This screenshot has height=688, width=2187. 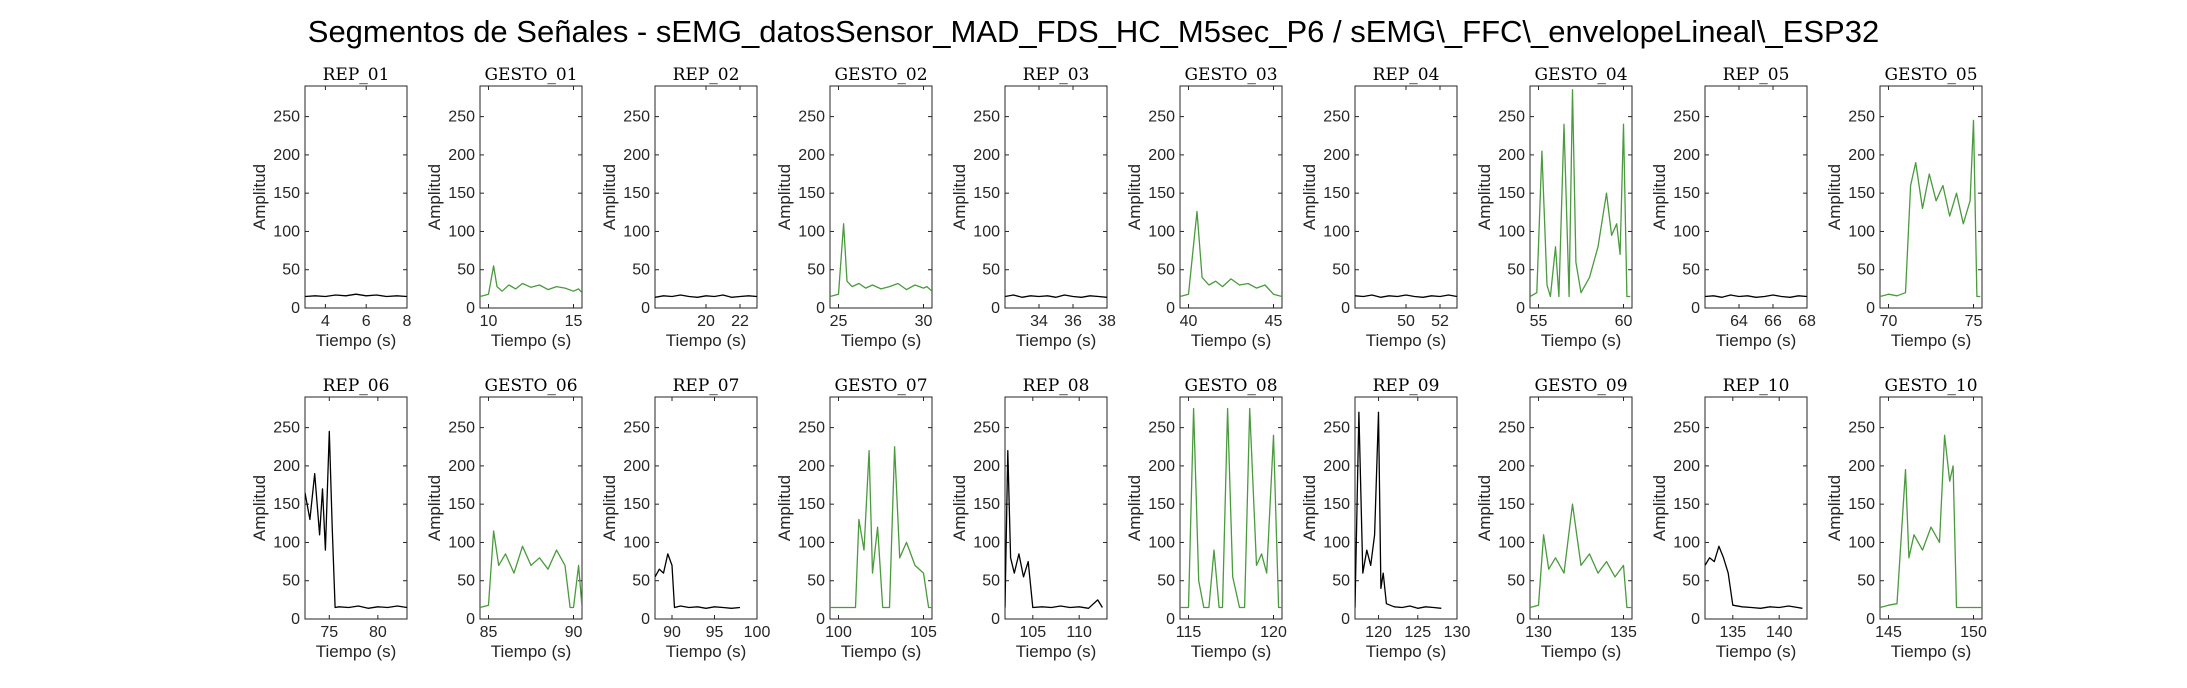 What do you see at coordinates (1580, 386) in the screenshot?
I see `subplot-title: GESTO_09` at bounding box center [1580, 386].